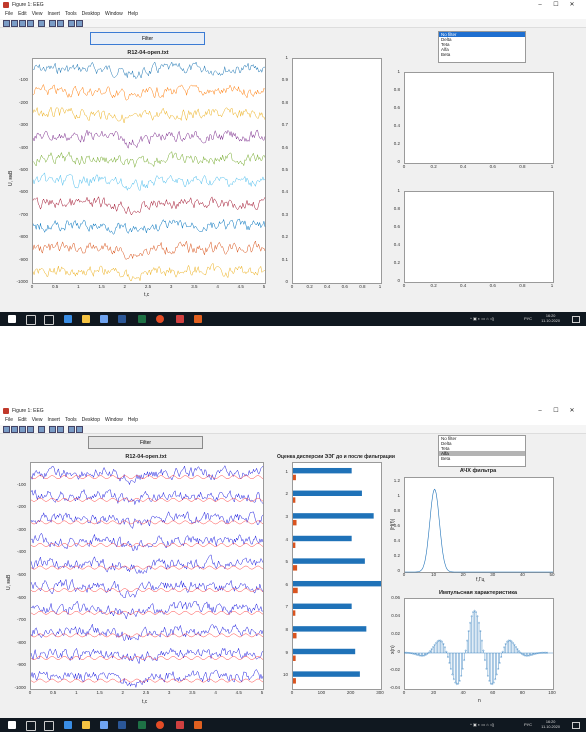 The image size is (586, 732). I want to click on frequency-axes-empty, so click(479, 118).